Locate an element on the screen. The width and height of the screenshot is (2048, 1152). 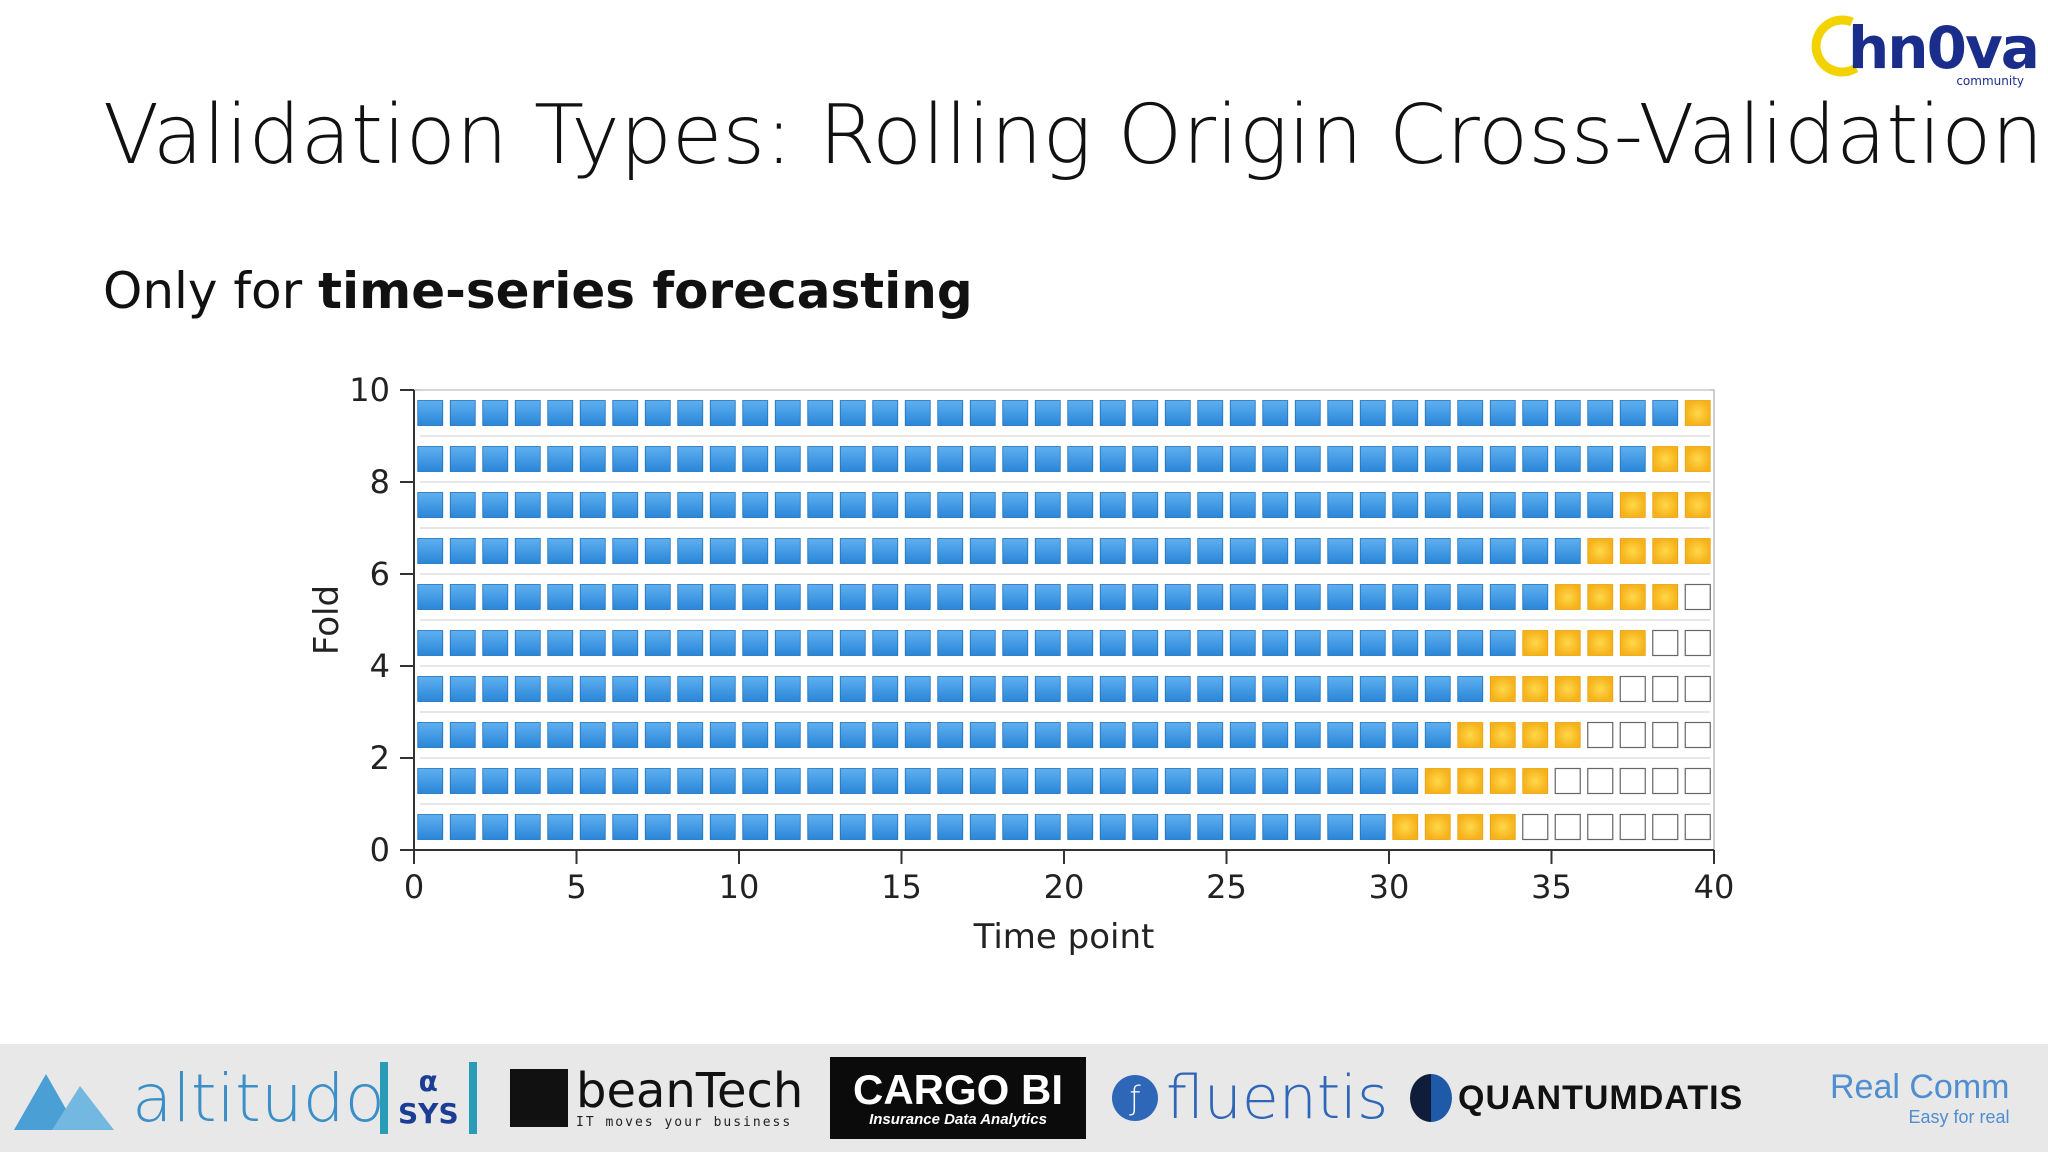
y-tick-label: 8 is located at coordinates (380, 482).